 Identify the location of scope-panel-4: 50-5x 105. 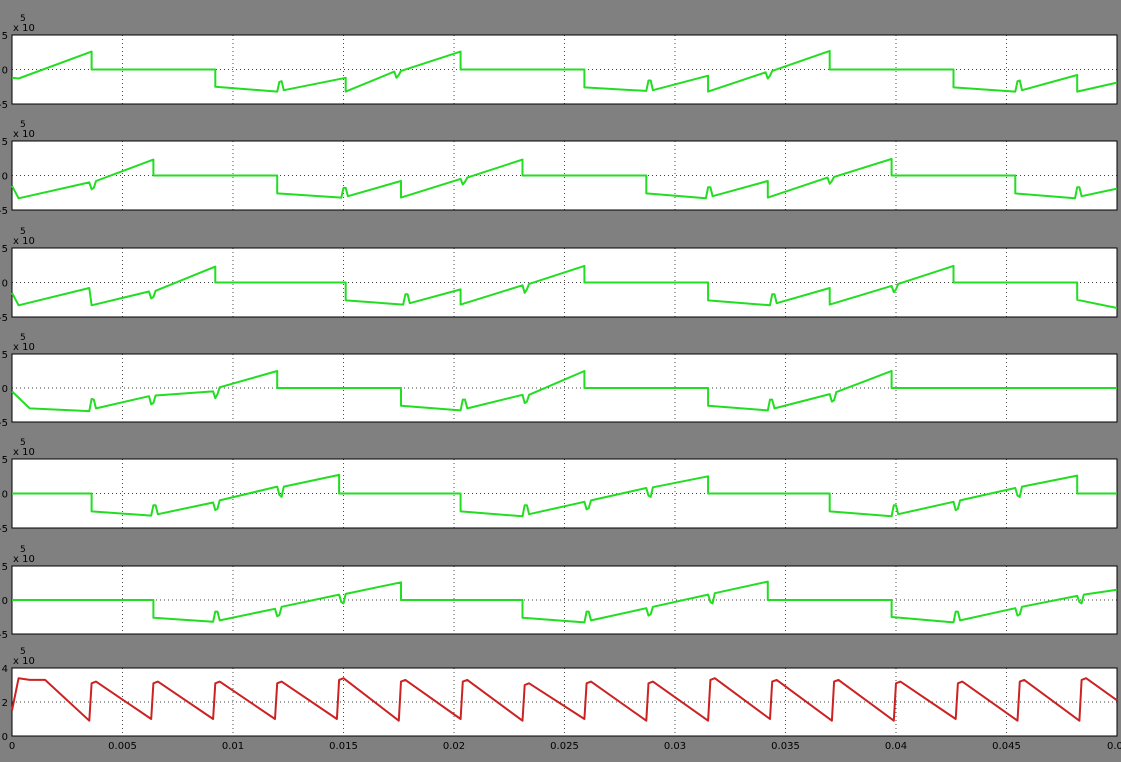
(559, 381).